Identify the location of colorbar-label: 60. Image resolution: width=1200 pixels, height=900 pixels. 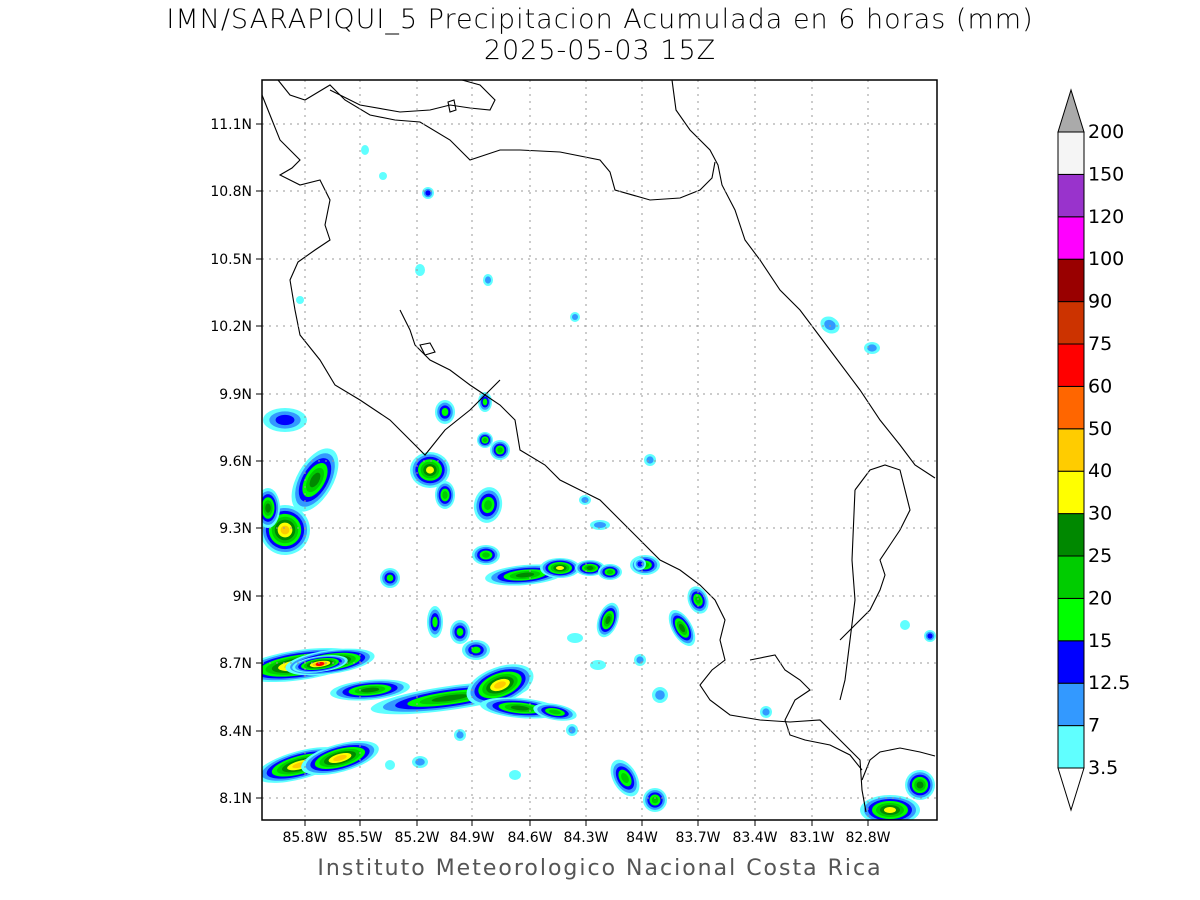
(1100, 386).